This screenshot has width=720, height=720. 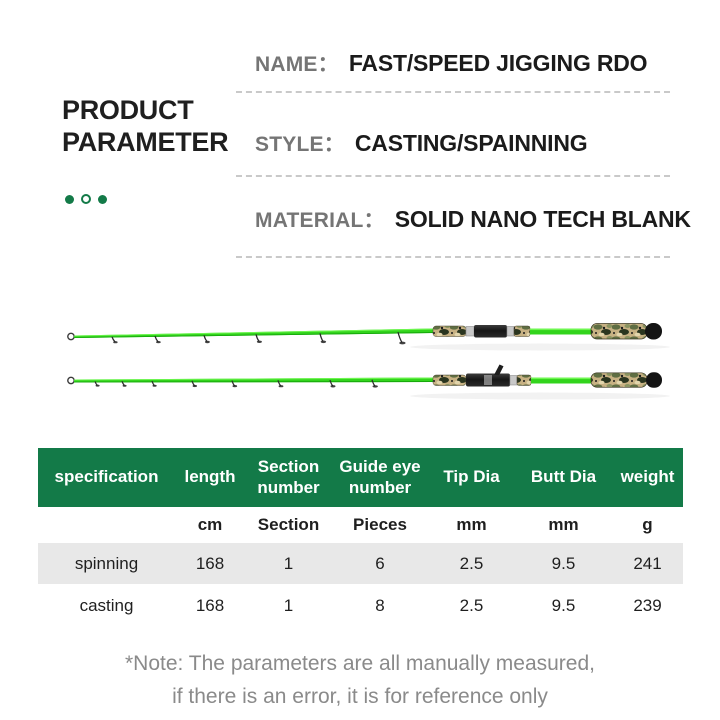 What do you see at coordinates (647, 605) in the screenshot?
I see `cell: 239` at bounding box center [647, 605].